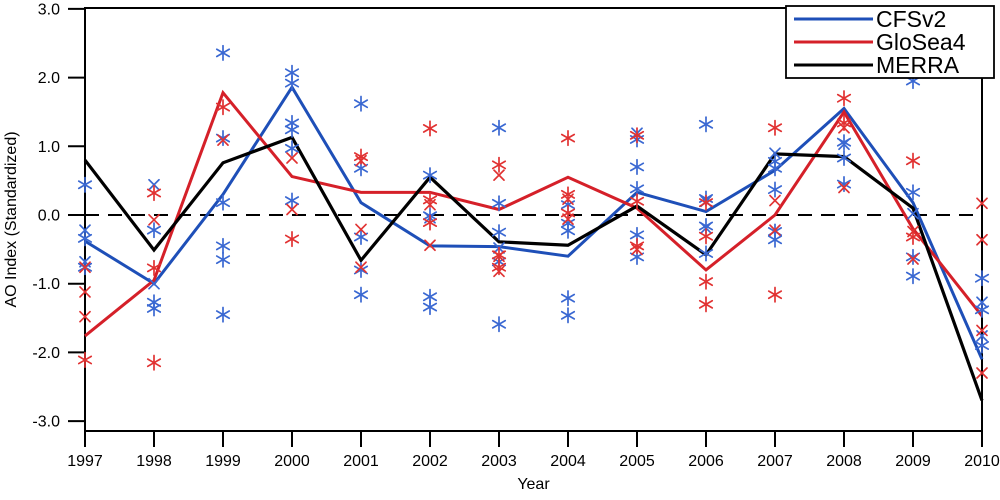 This screenshot has height=500, width=1000. Describe the element at coordinates (49, 147) in the screenshot. I see `y-axis-tick-label: 1.0` at that location.